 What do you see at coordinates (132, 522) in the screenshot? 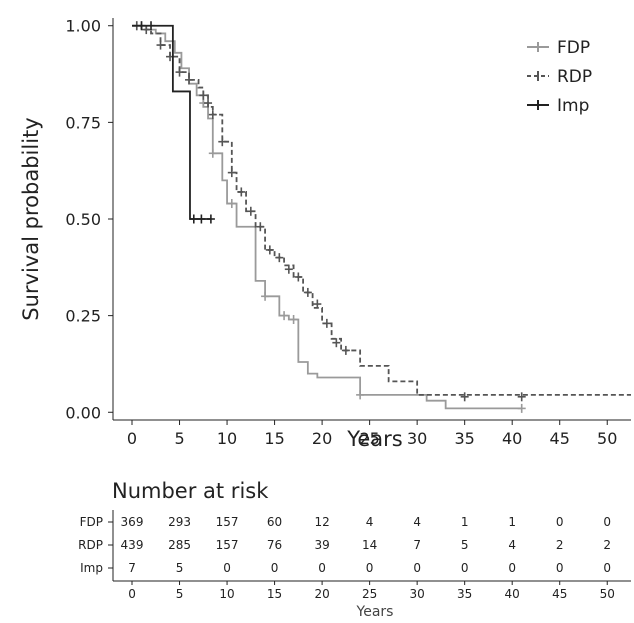
I see `risk-cell: 369` at bounding box center [132, 522].